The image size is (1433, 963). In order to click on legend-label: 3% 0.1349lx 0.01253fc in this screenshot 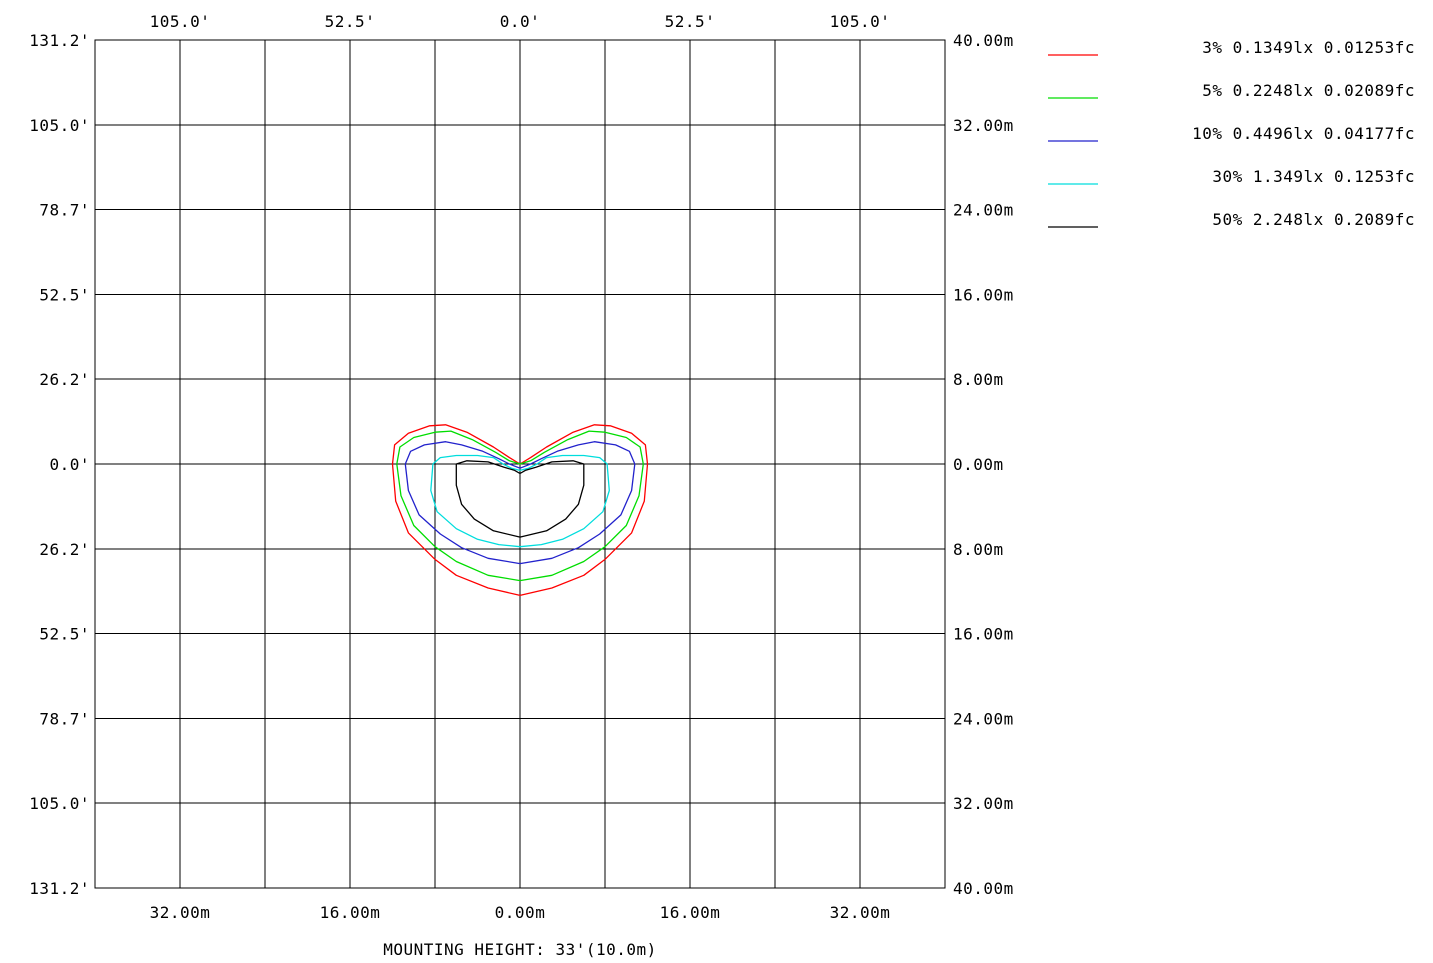, I will do `click(1308, 47)`.